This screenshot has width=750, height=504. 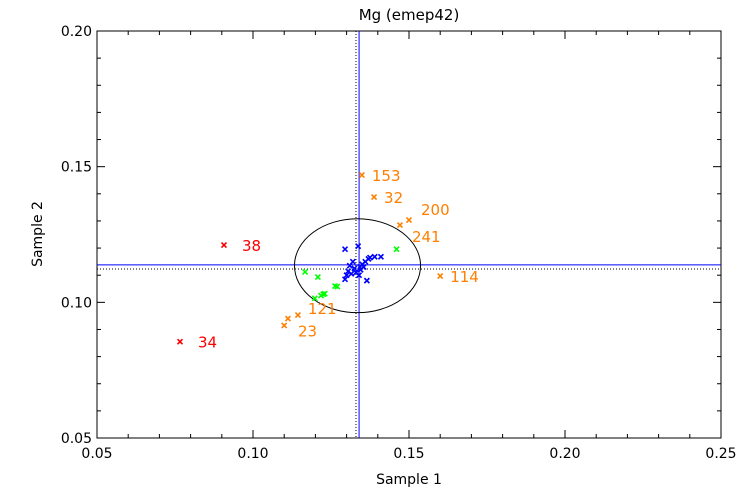 What do you see at coordinates (386, 176) in the screenshot?
I see `data-point-label: 153` at bounding box center [386, 176].